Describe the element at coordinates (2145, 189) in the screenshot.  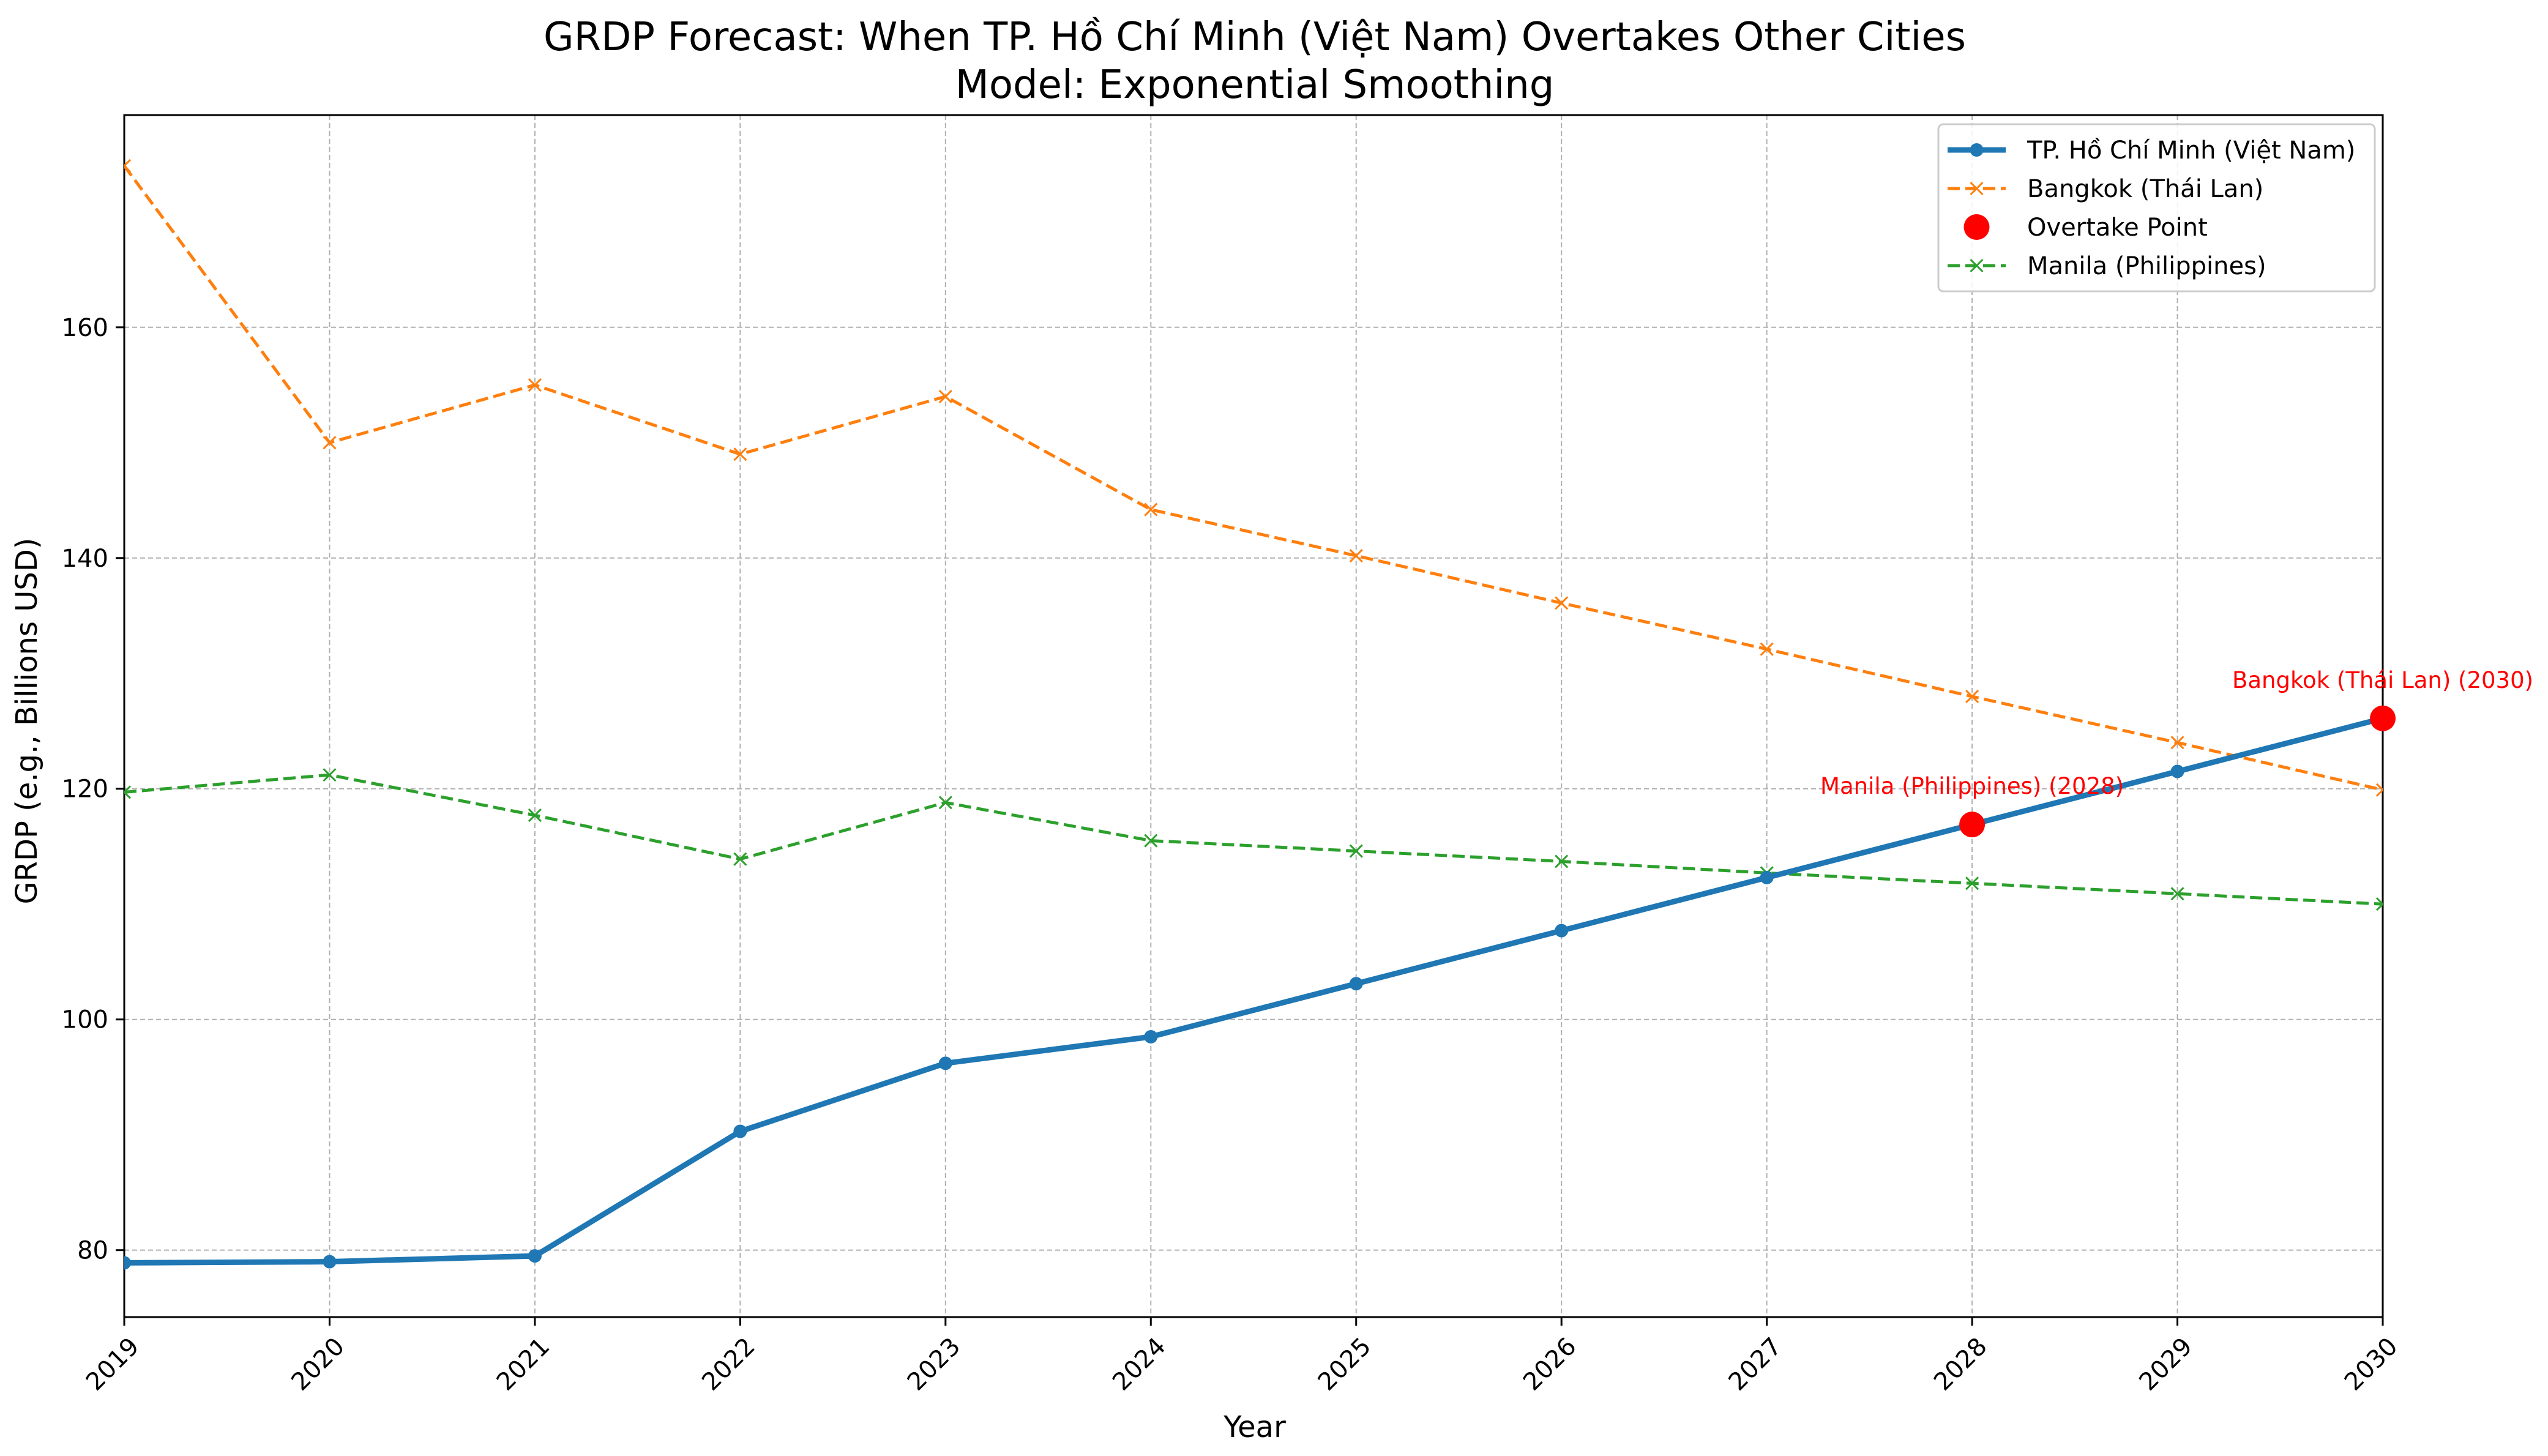
I see `legend-label: Bangkok (Thái Lan)` at that location.